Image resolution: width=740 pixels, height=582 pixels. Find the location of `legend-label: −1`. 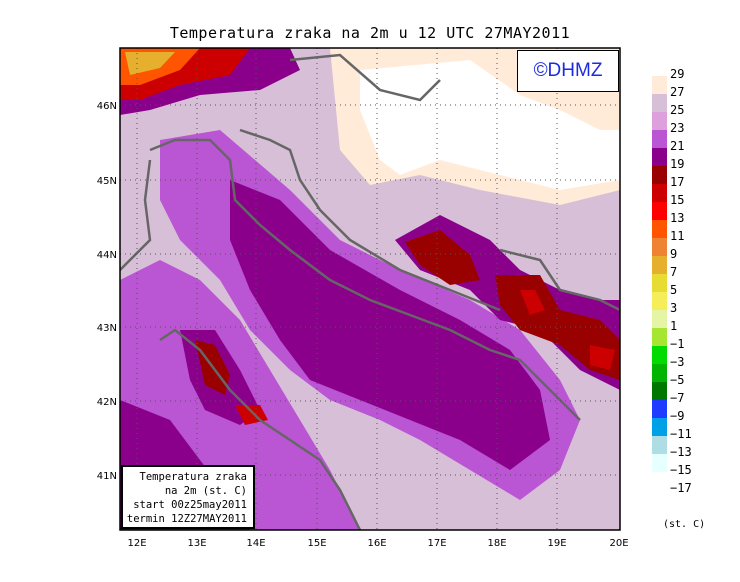

legend-label: −1 is located at coordinates (677, 344).